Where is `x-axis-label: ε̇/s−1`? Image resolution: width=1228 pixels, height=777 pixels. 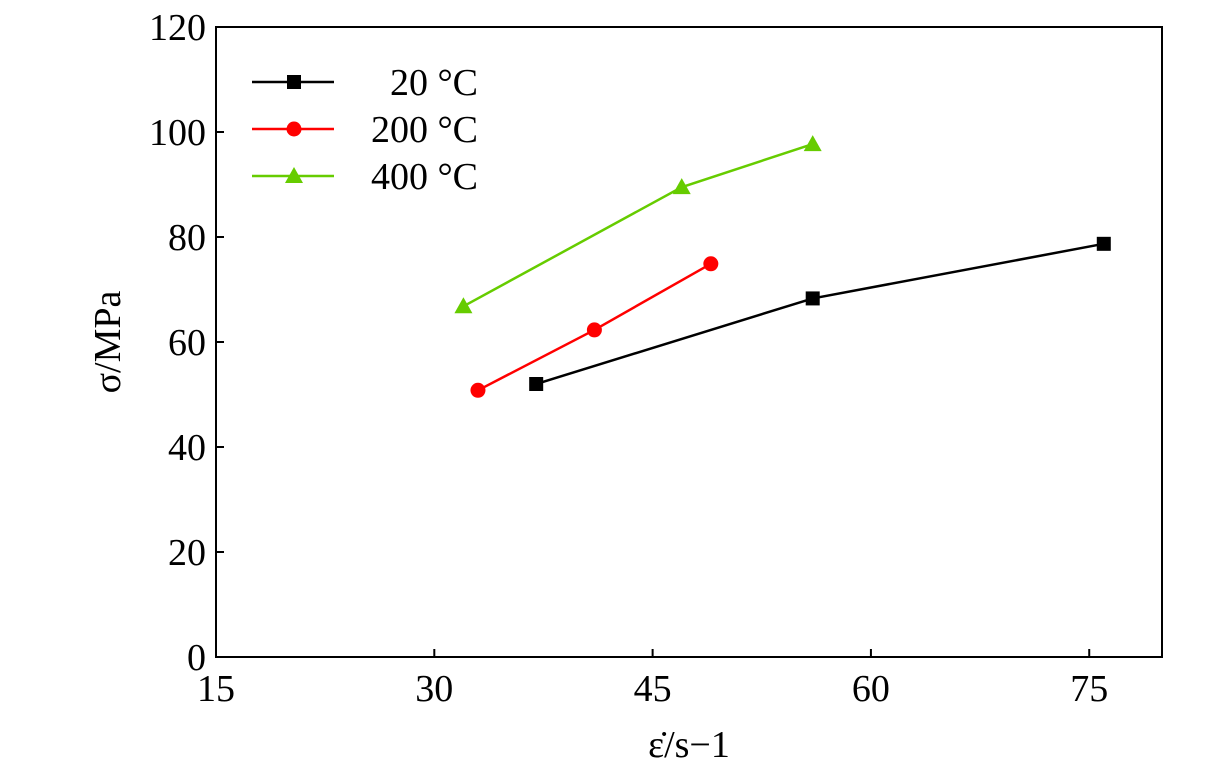 x-axis-label: ε̇/s−1 is located at coordinates (689, 745).